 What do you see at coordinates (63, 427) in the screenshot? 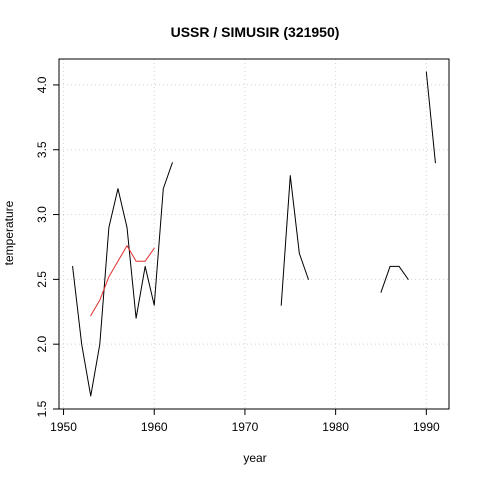
I see `x-tick-label: 1950` at bounding box center [63, 427].